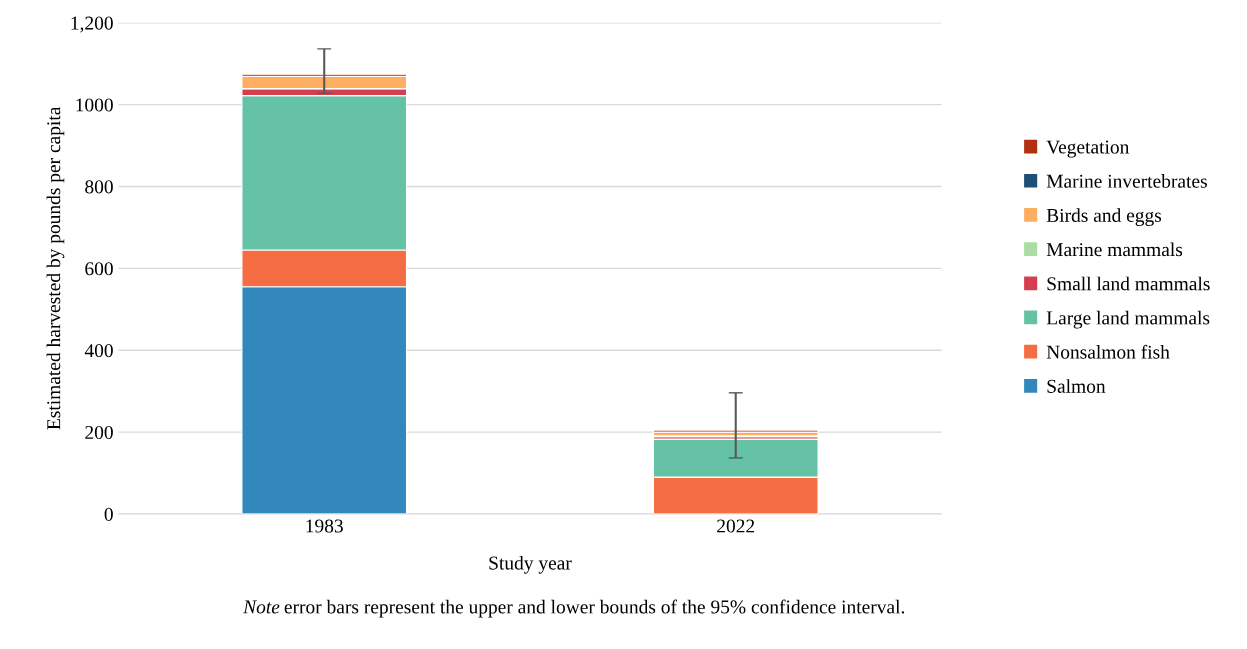 The image size is (1247, 649). I want to click on y-tick-label: 800, so click(99, 187).